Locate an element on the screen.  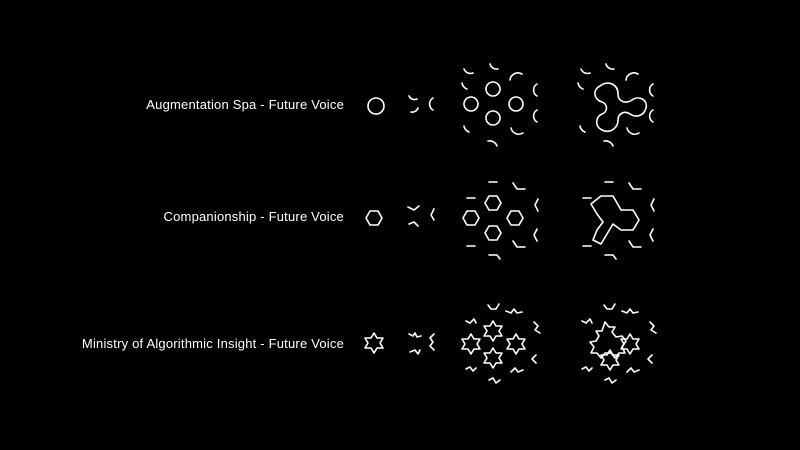
row-label-augmentation-spa: Augmentation Spa - Future Voice is located at coordinates (245, 104).